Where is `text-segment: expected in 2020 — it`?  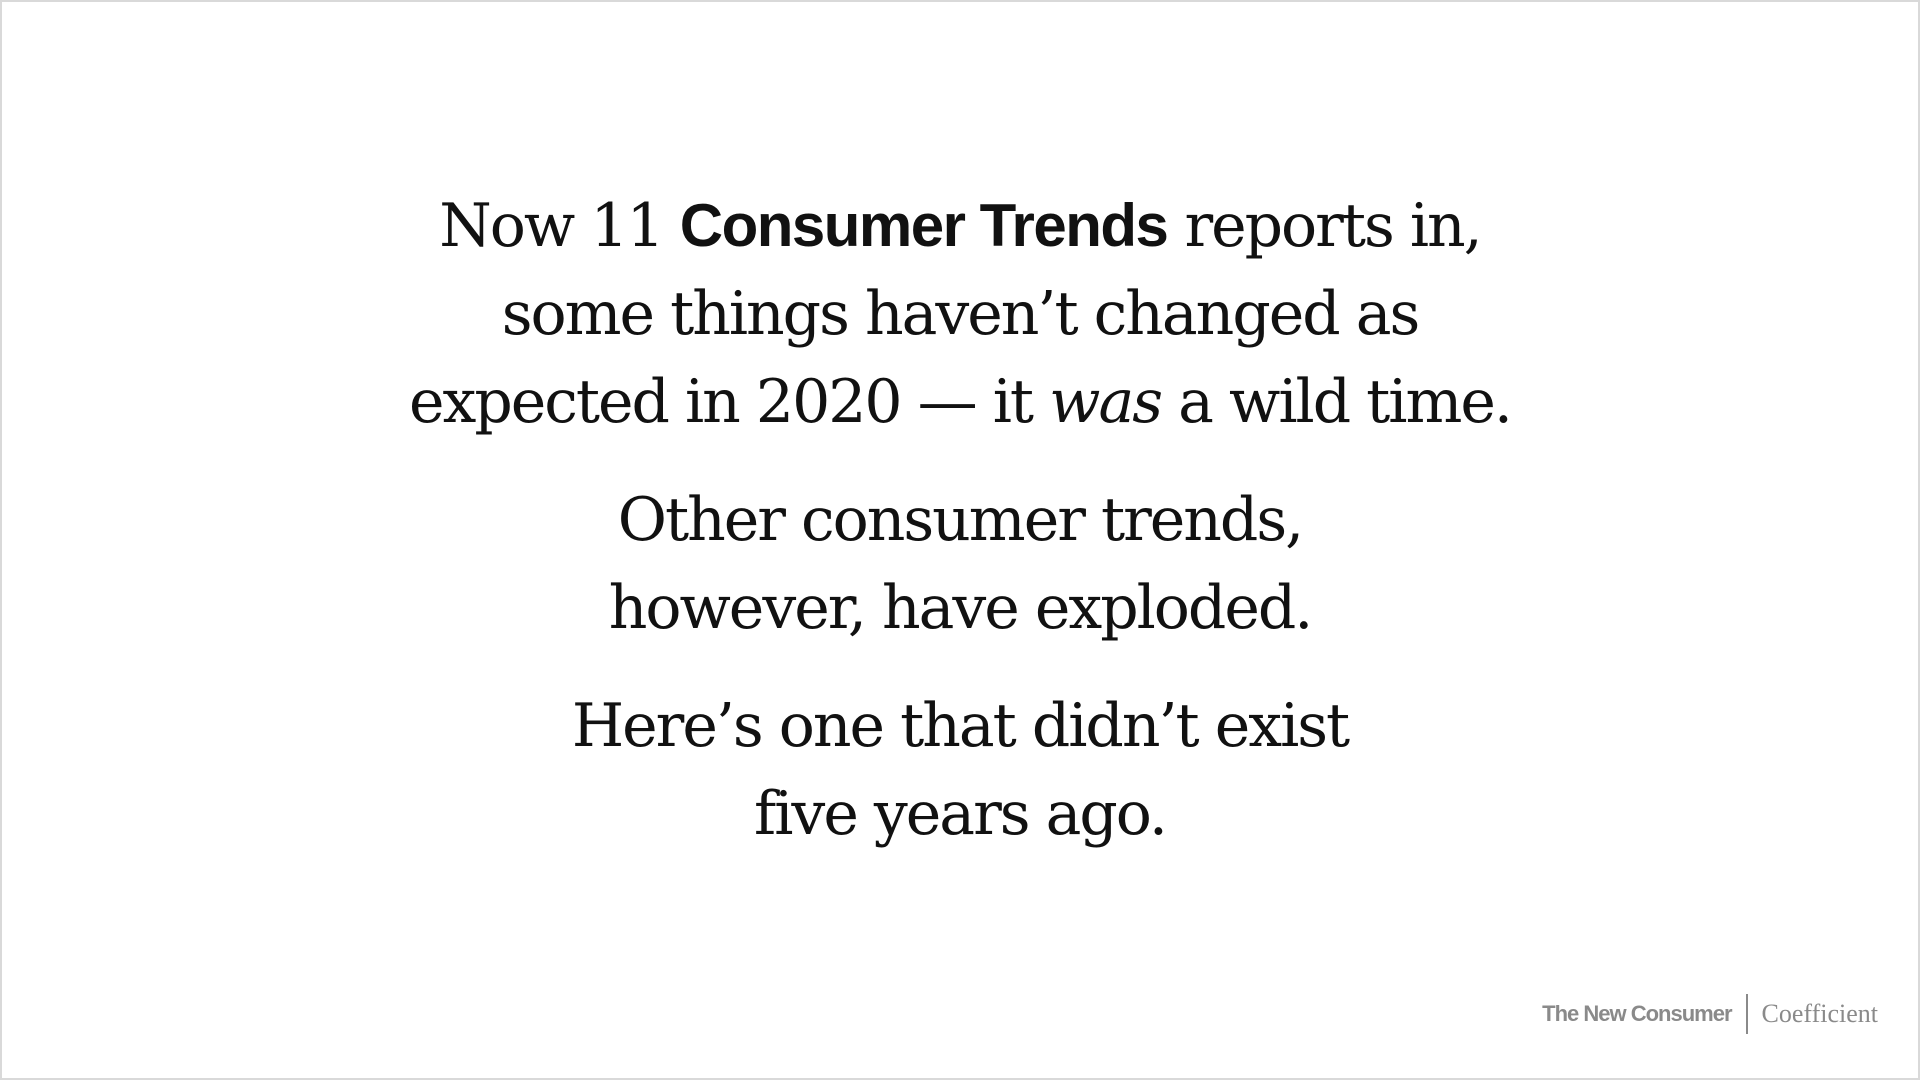
text-segment: expected in 2020 — it is located at coordinates (729, 402).